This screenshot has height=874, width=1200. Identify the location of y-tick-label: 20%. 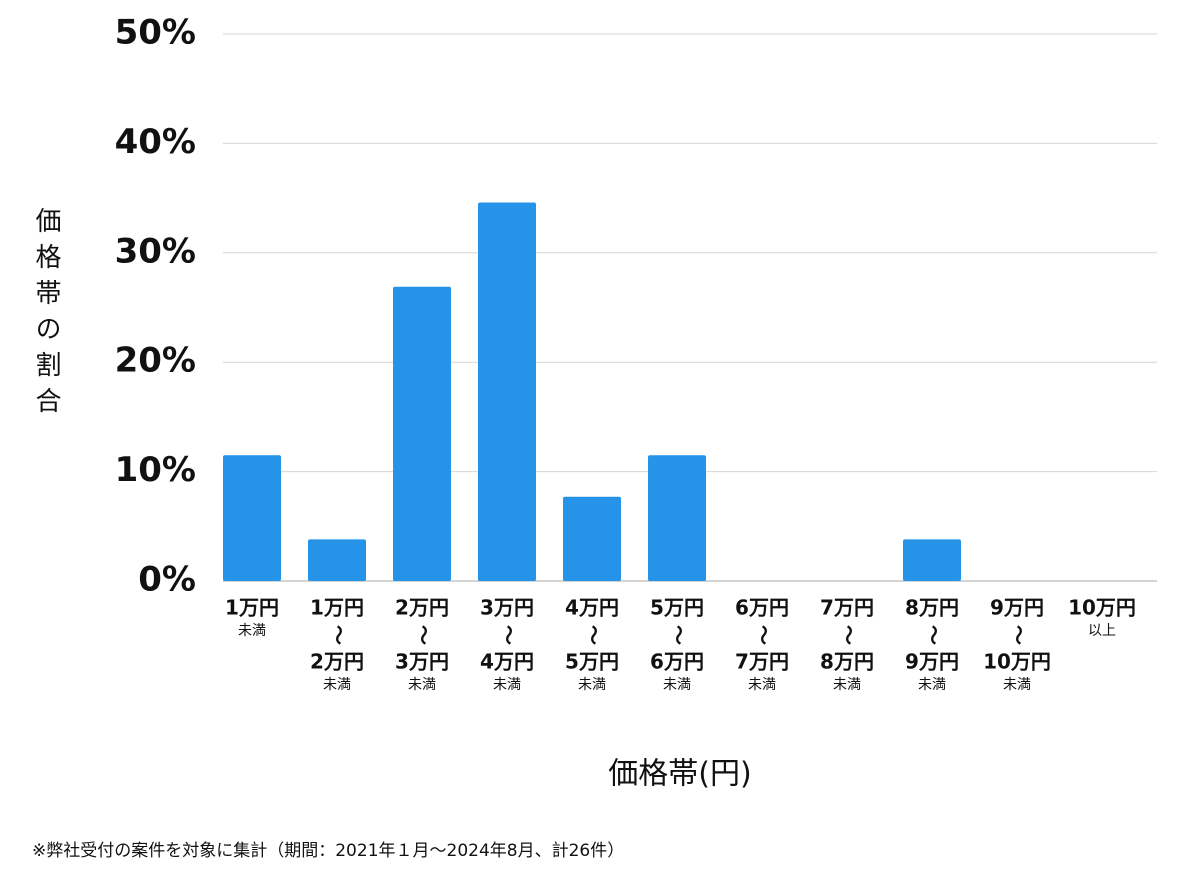
(155, 361).